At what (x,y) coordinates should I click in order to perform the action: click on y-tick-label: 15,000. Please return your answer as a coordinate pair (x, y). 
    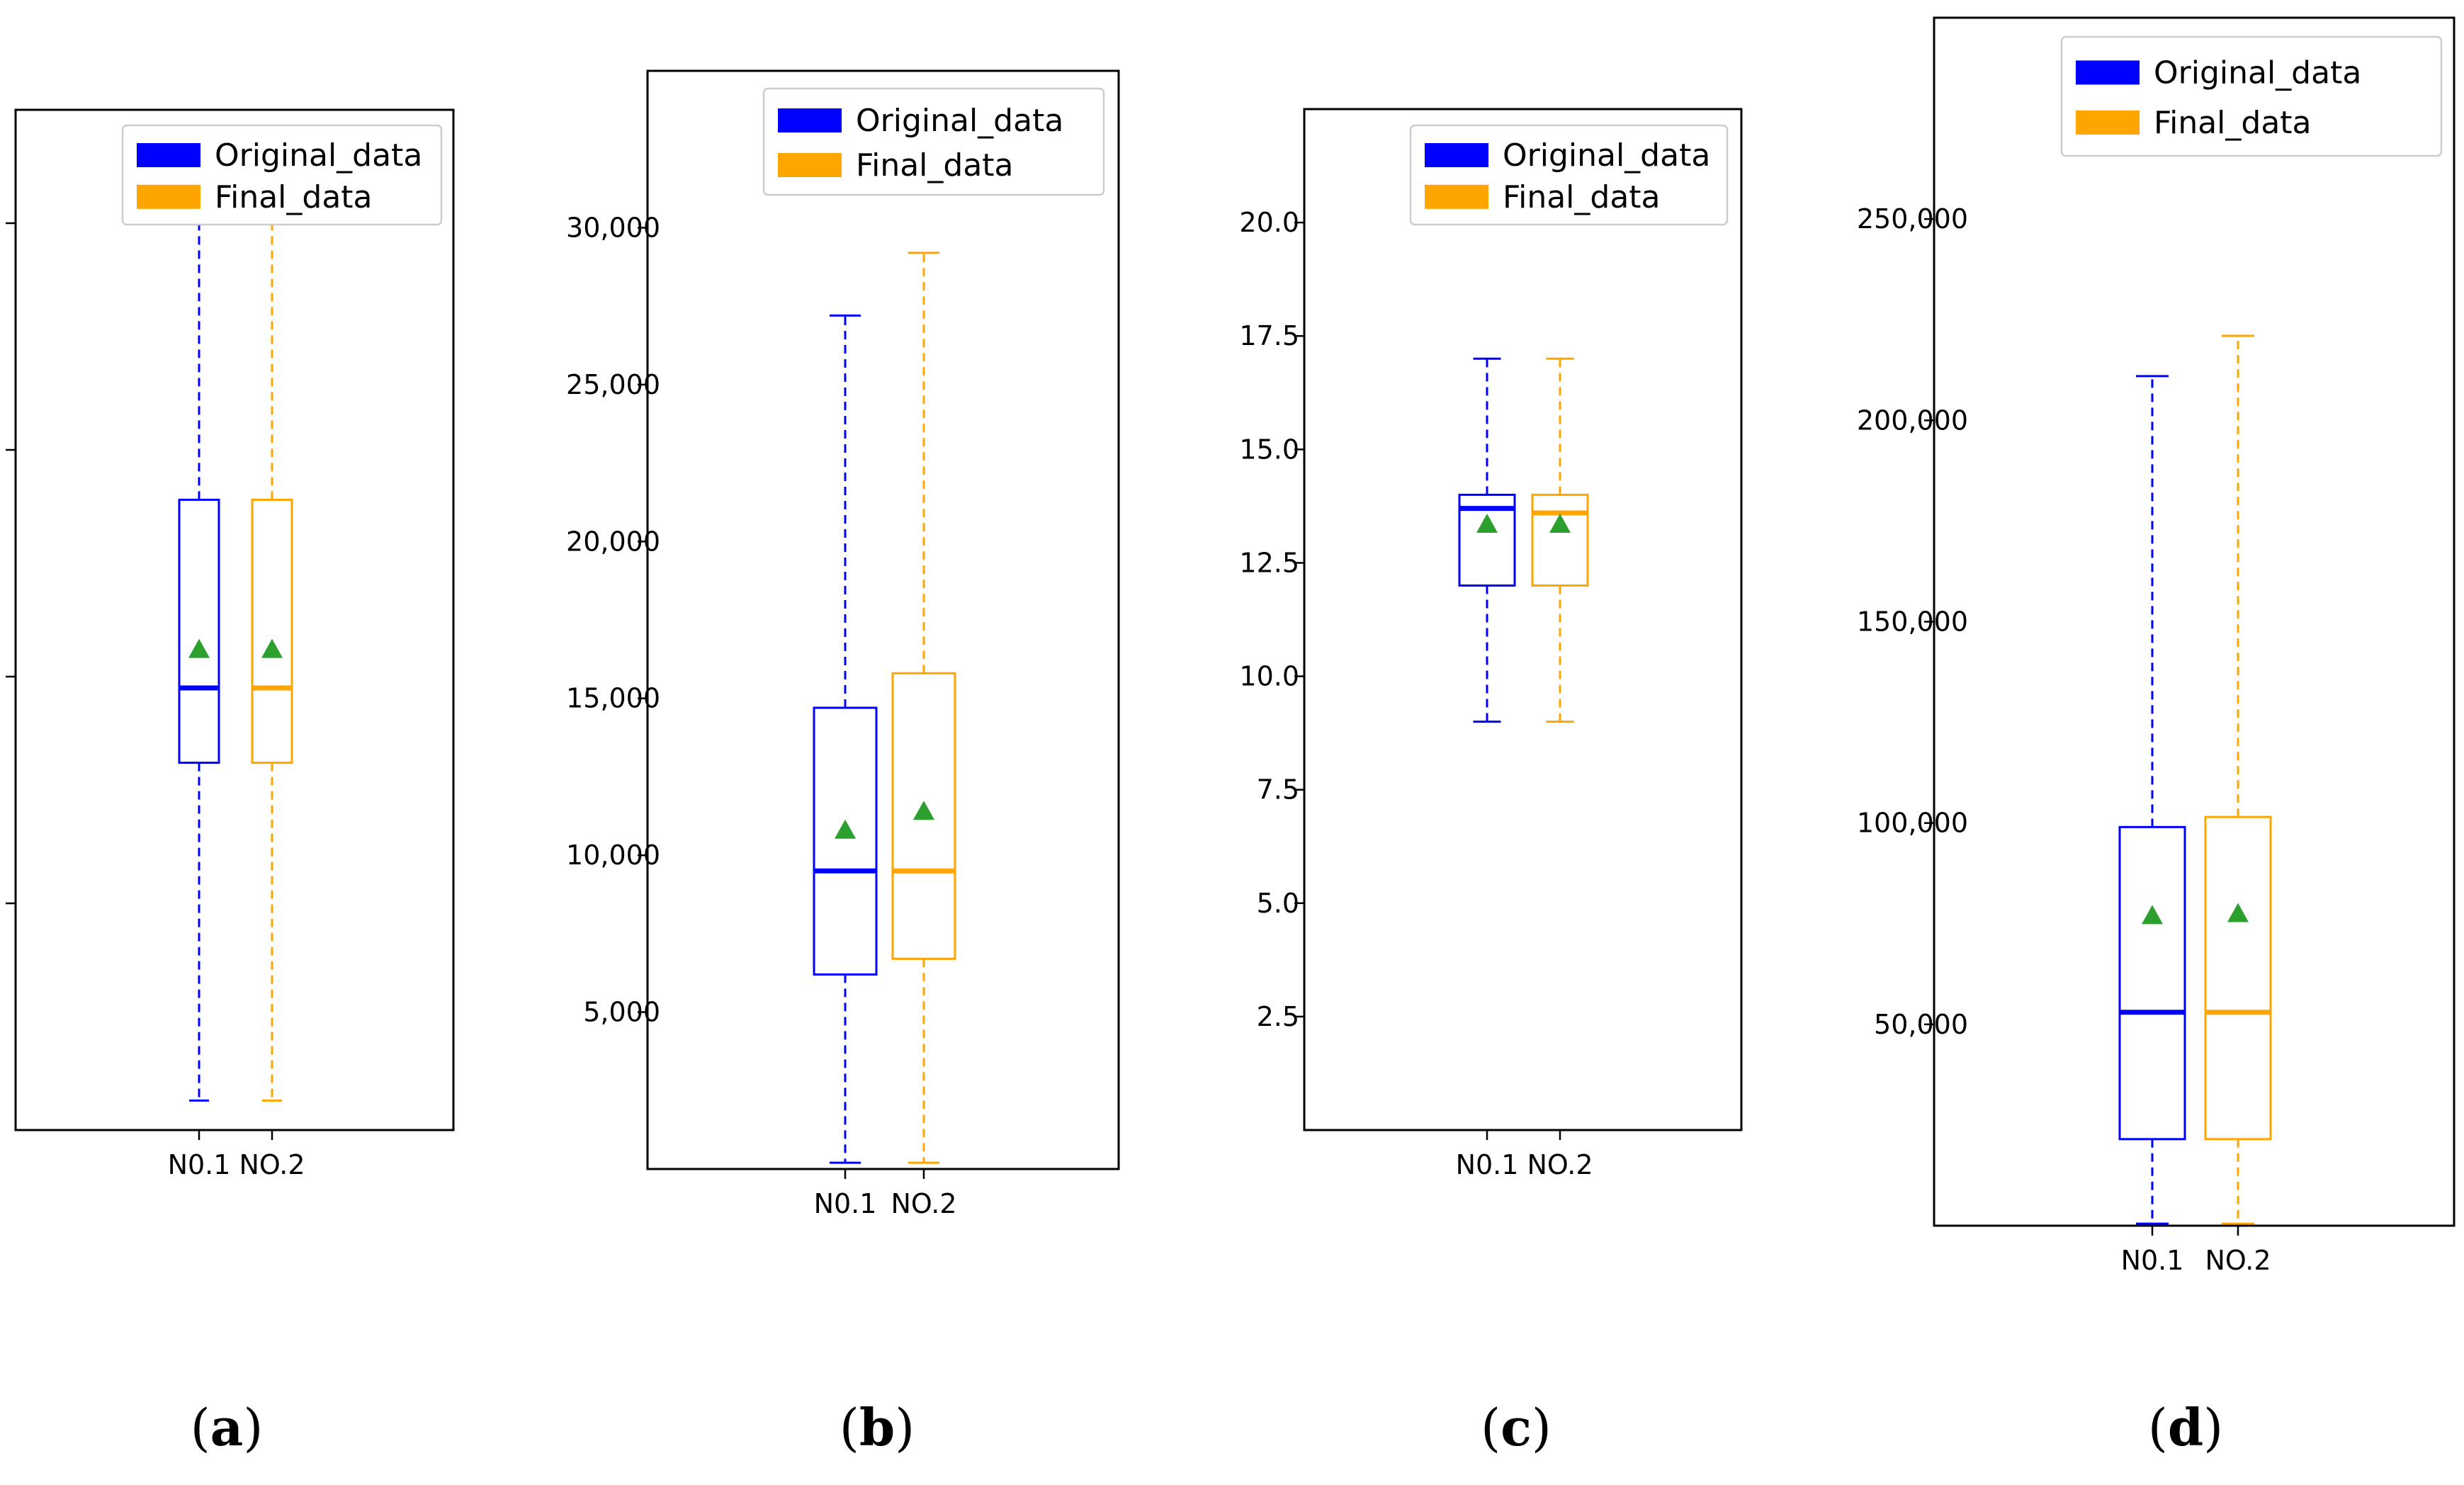
    Looking at the image, I should click on (613, 698).